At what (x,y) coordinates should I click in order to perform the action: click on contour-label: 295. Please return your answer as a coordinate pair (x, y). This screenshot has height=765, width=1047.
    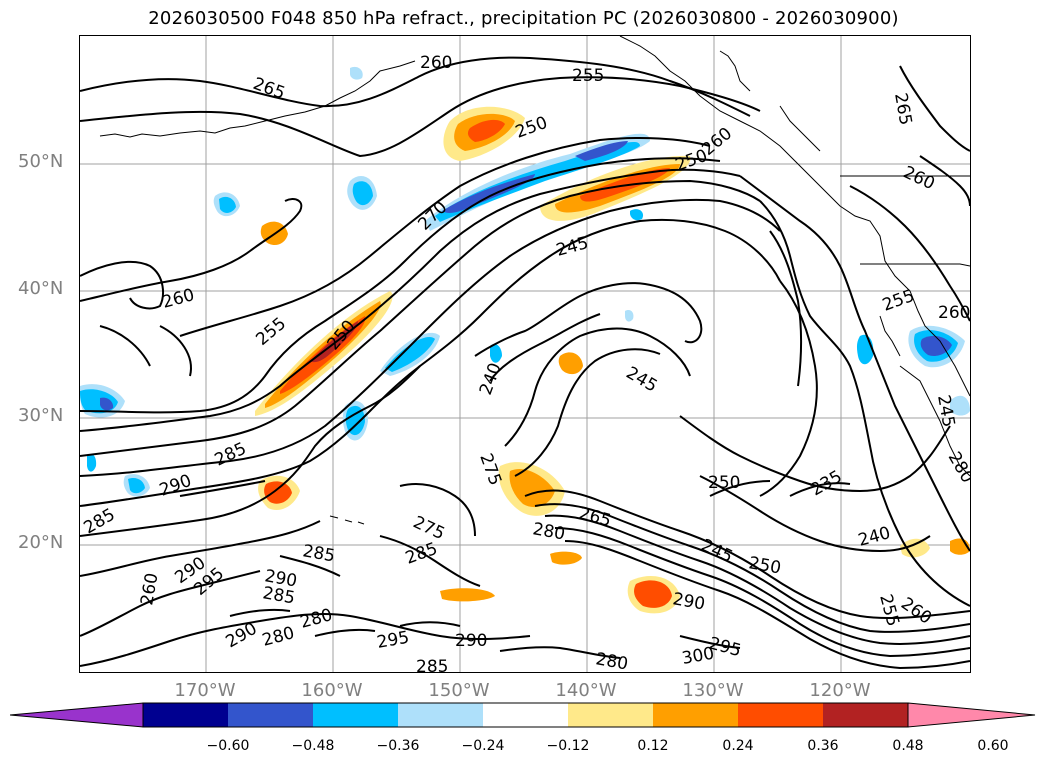
    Looking at the image, I should click on (392, 640).